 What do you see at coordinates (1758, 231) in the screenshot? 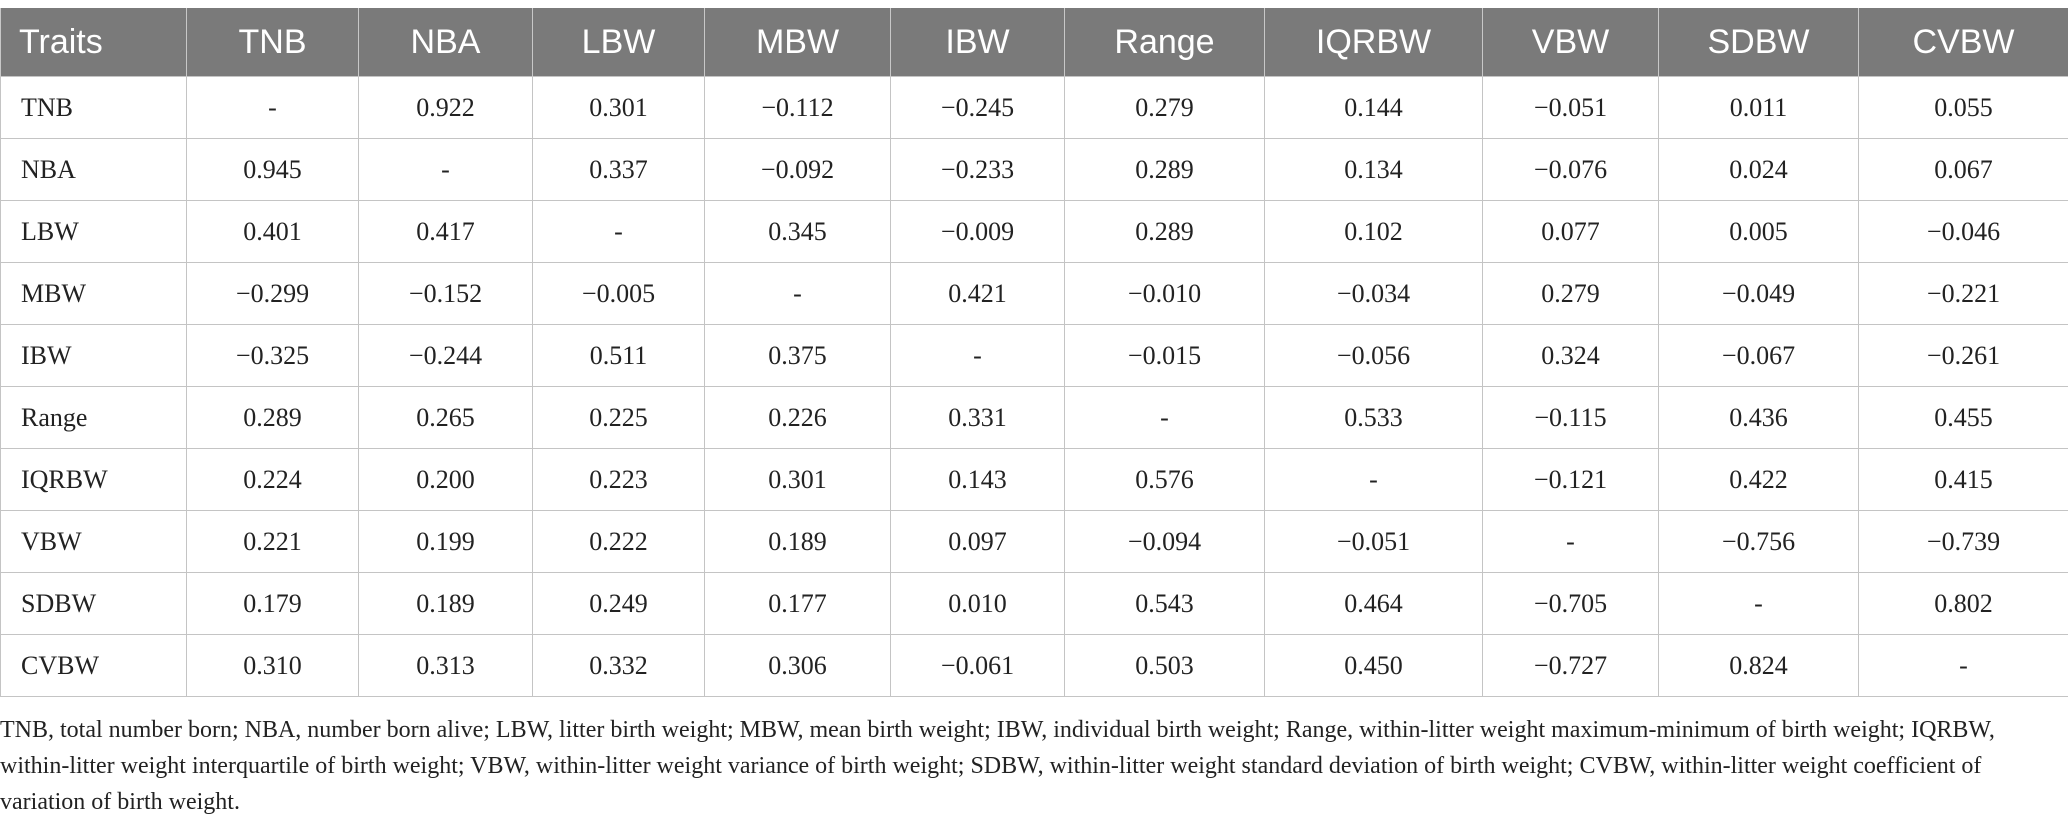
I see `table-cell: 0.005` at bounding box center [1758, 231].